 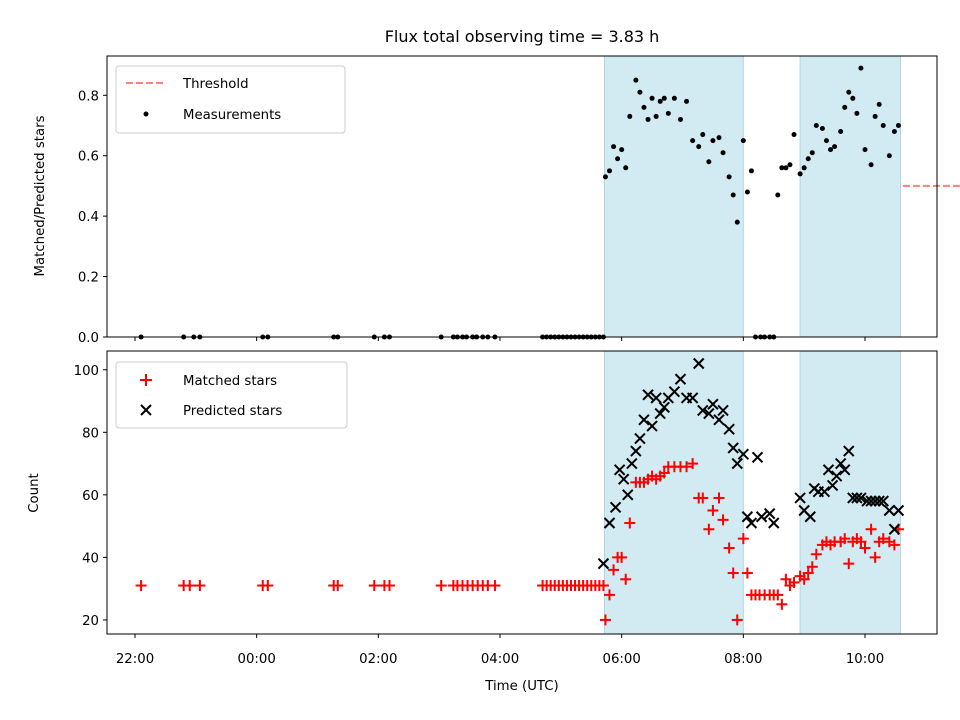 What do you see at coordinates (378, 659) in the screenshot?
I see `x-tick-label: 02:00` at bounding box center [378, 659].